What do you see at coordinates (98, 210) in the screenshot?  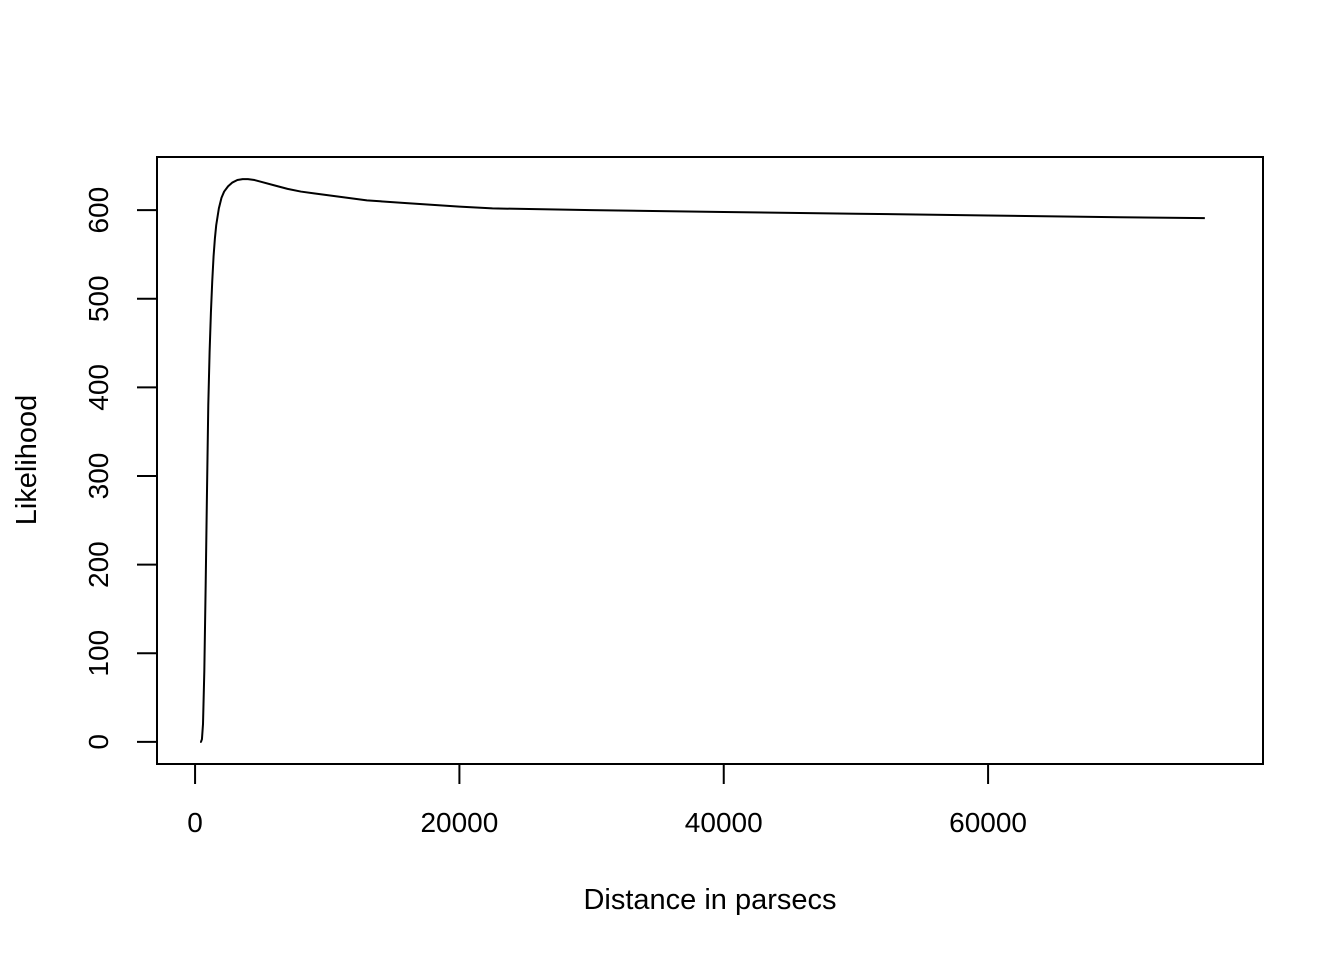 I see `y-tick-label: 600` at bounding box center [98, 210].